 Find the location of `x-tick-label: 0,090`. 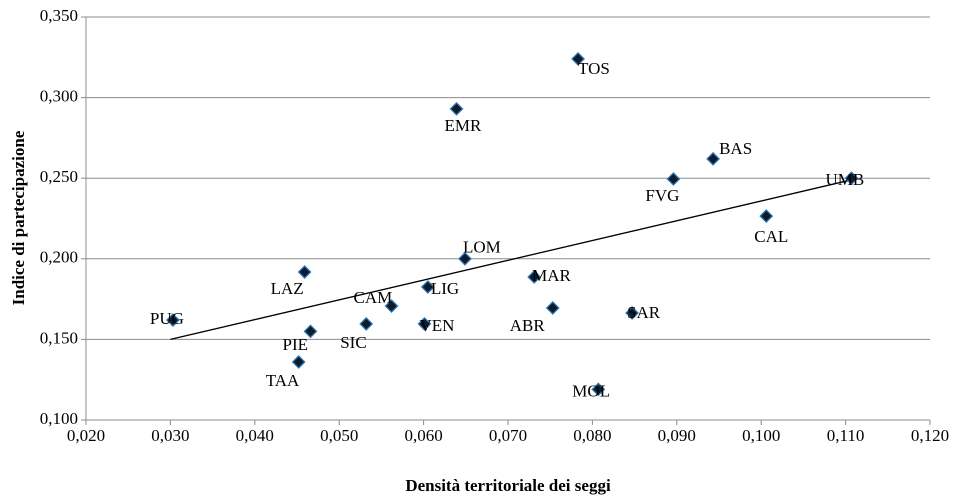

x-tick-label: 0,090 is located at coordinates (677, 435).